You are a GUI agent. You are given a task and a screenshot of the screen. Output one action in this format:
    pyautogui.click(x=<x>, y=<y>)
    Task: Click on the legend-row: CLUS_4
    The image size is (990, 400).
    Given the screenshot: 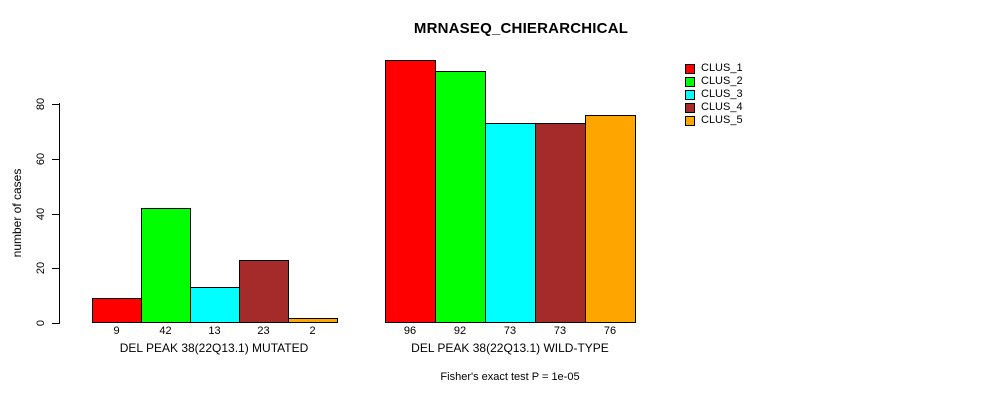 What is the action you would take?
    pyautogui.click(x=714, y=107)
    